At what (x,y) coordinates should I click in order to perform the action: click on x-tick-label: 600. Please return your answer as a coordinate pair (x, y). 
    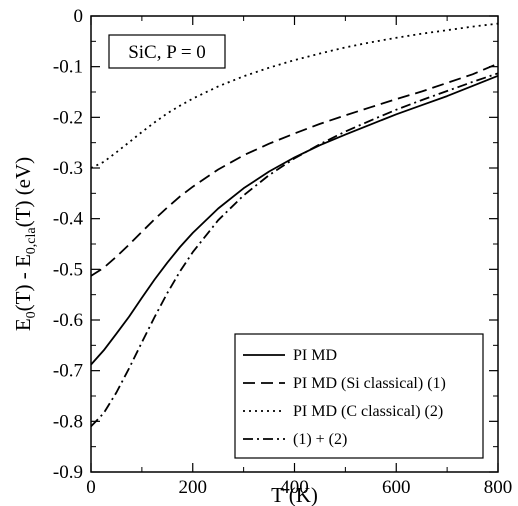
    Looking at the image, I should click on (396, 487).